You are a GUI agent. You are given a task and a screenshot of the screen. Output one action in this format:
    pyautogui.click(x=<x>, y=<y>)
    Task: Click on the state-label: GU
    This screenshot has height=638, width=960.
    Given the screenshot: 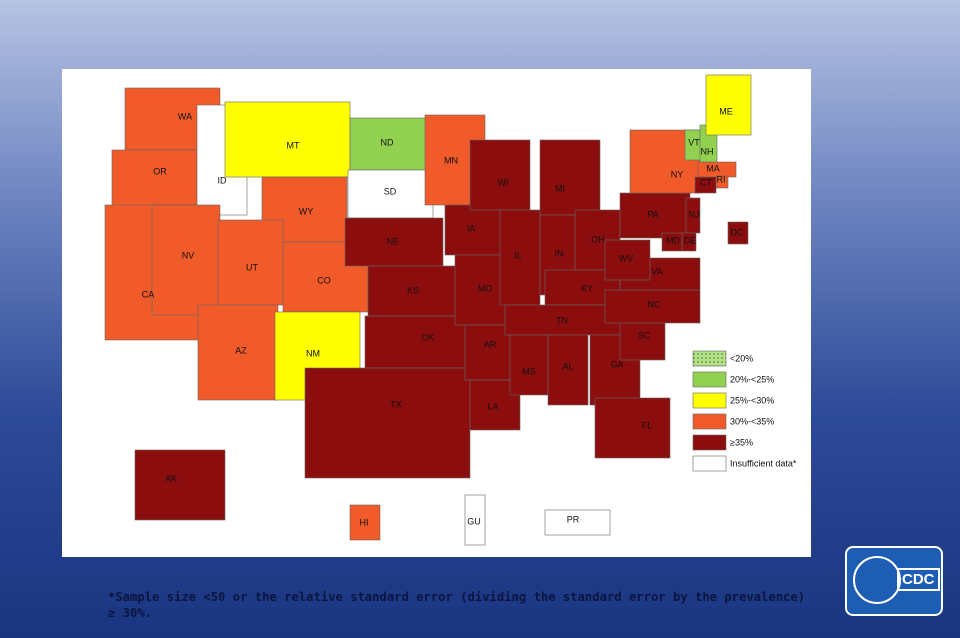 What is the action you would take?
    pyautogui.click(x=474, y=521)
    